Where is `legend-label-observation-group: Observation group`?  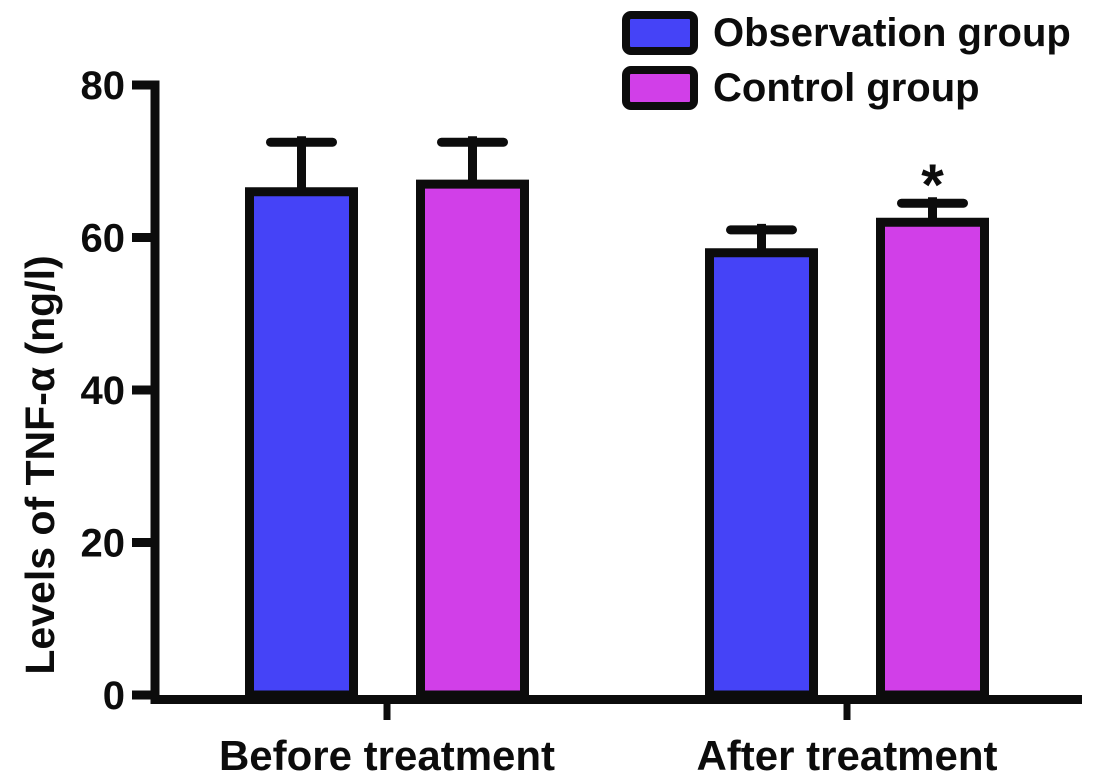
legend-label-observation-group: Observation group is located at coordinates (892, 33).